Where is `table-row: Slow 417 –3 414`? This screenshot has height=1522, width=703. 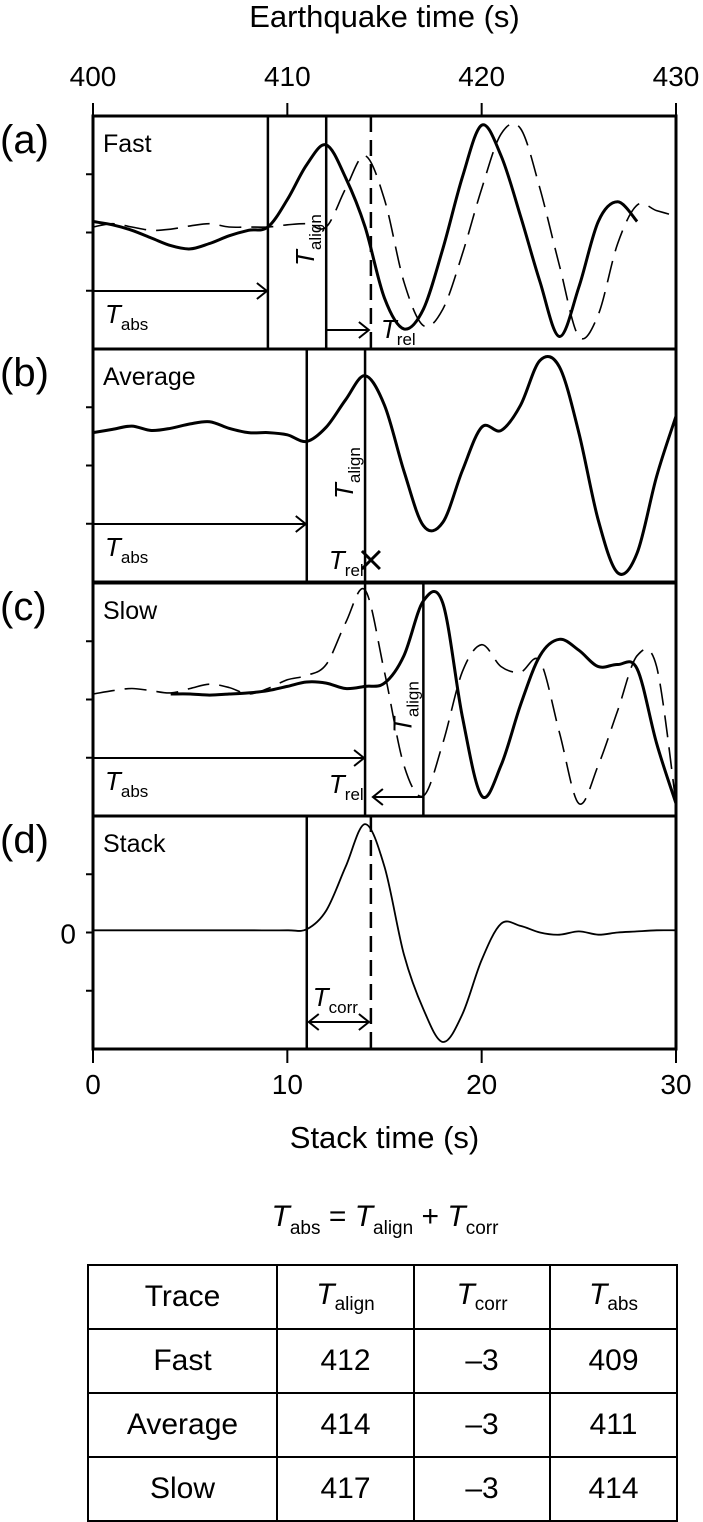 table-row: Slow 417 –3 414 is located at coordinates (382, 1489).